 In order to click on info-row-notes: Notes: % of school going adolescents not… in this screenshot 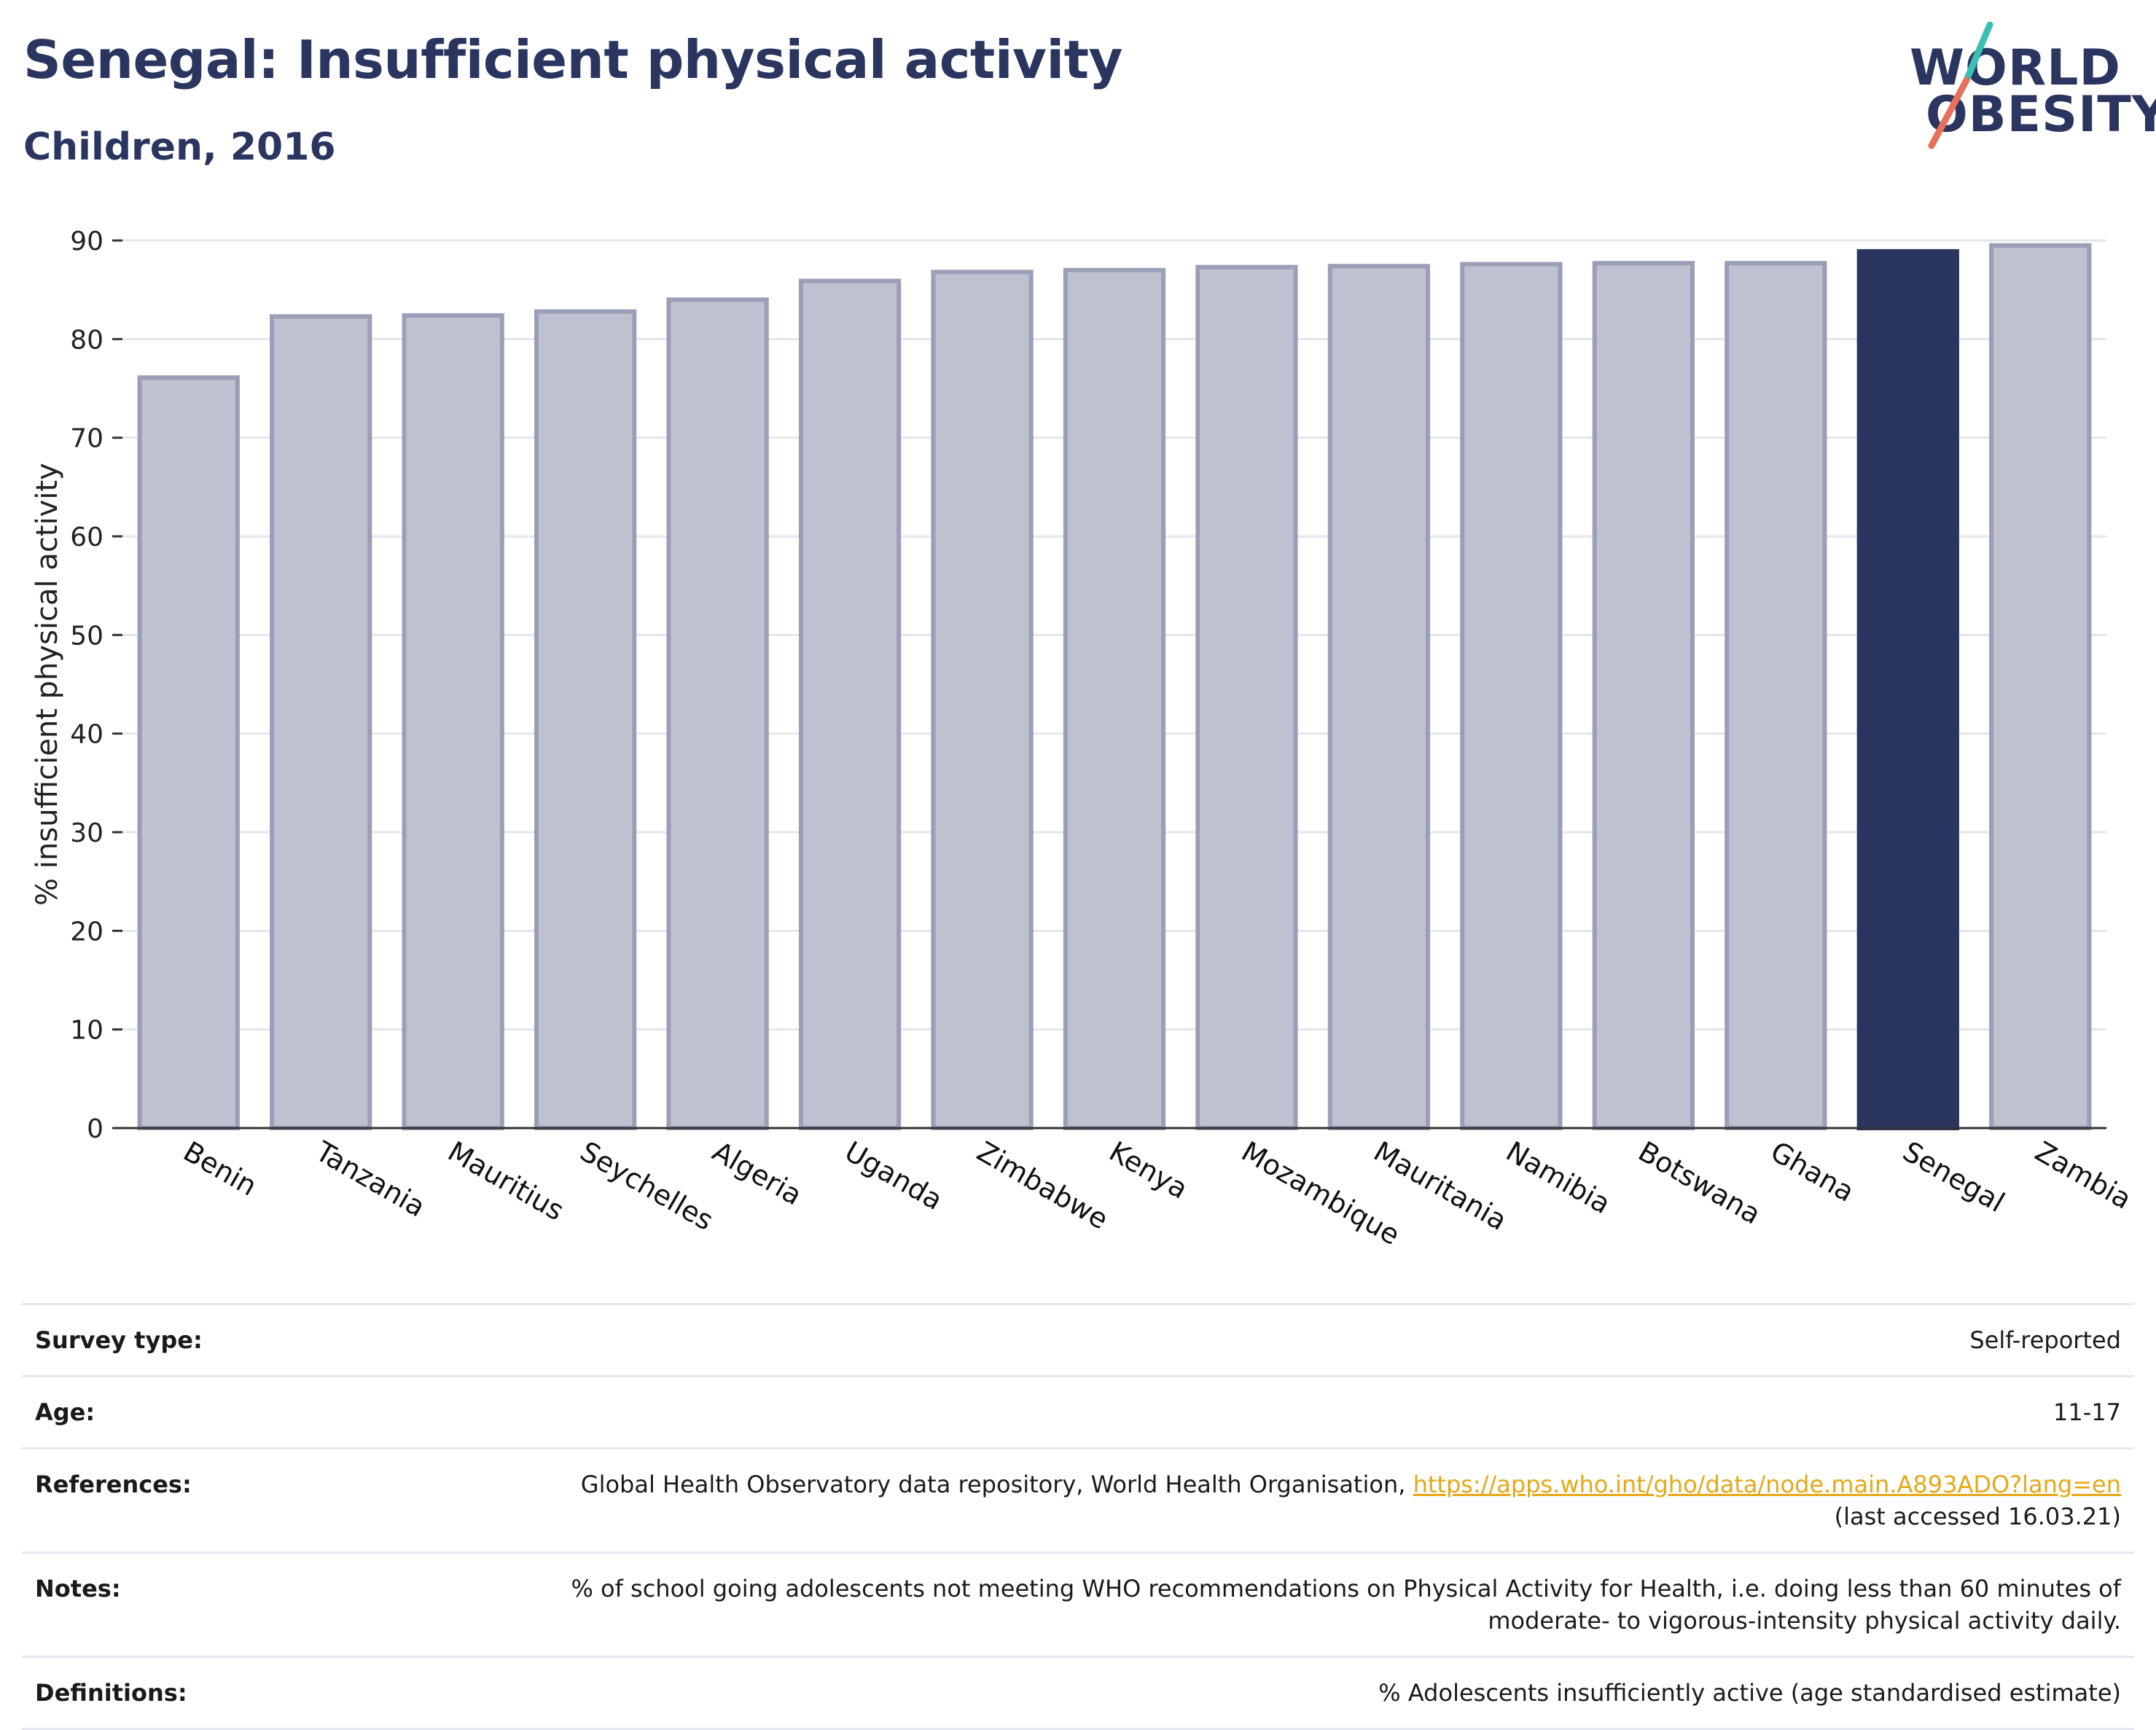, I will do `click(1078, 1603)`.